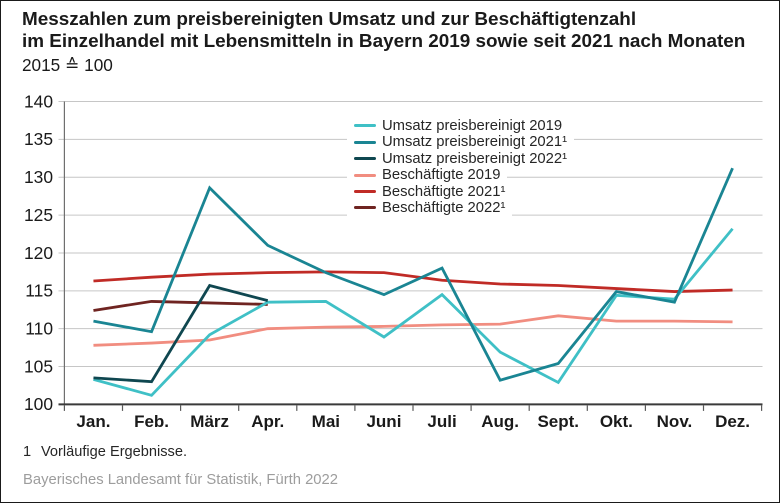  I want to click on x-axis-label-sept: Sept., so click(558, 421).